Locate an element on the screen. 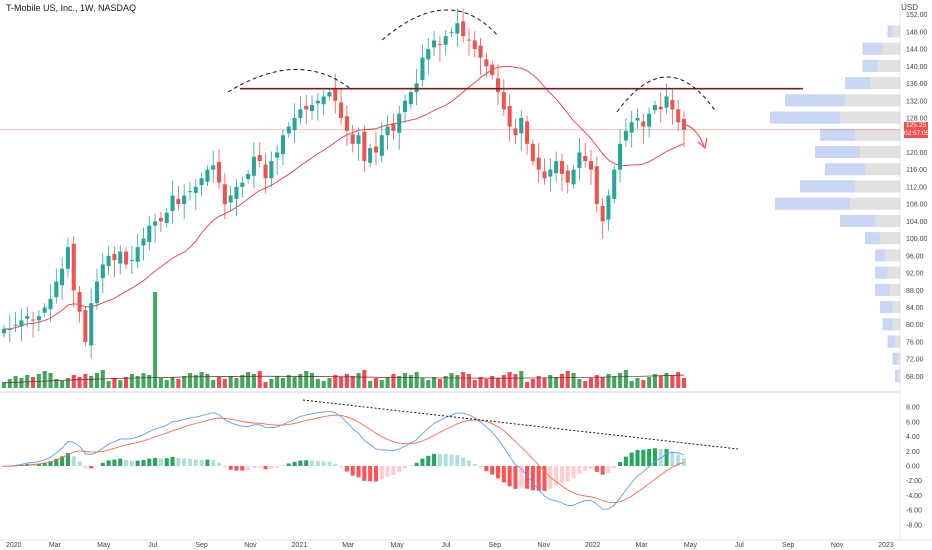 This screenshot has width=932, height=550. price-tick-label: 104.00 is located at coordinates (917, 222).